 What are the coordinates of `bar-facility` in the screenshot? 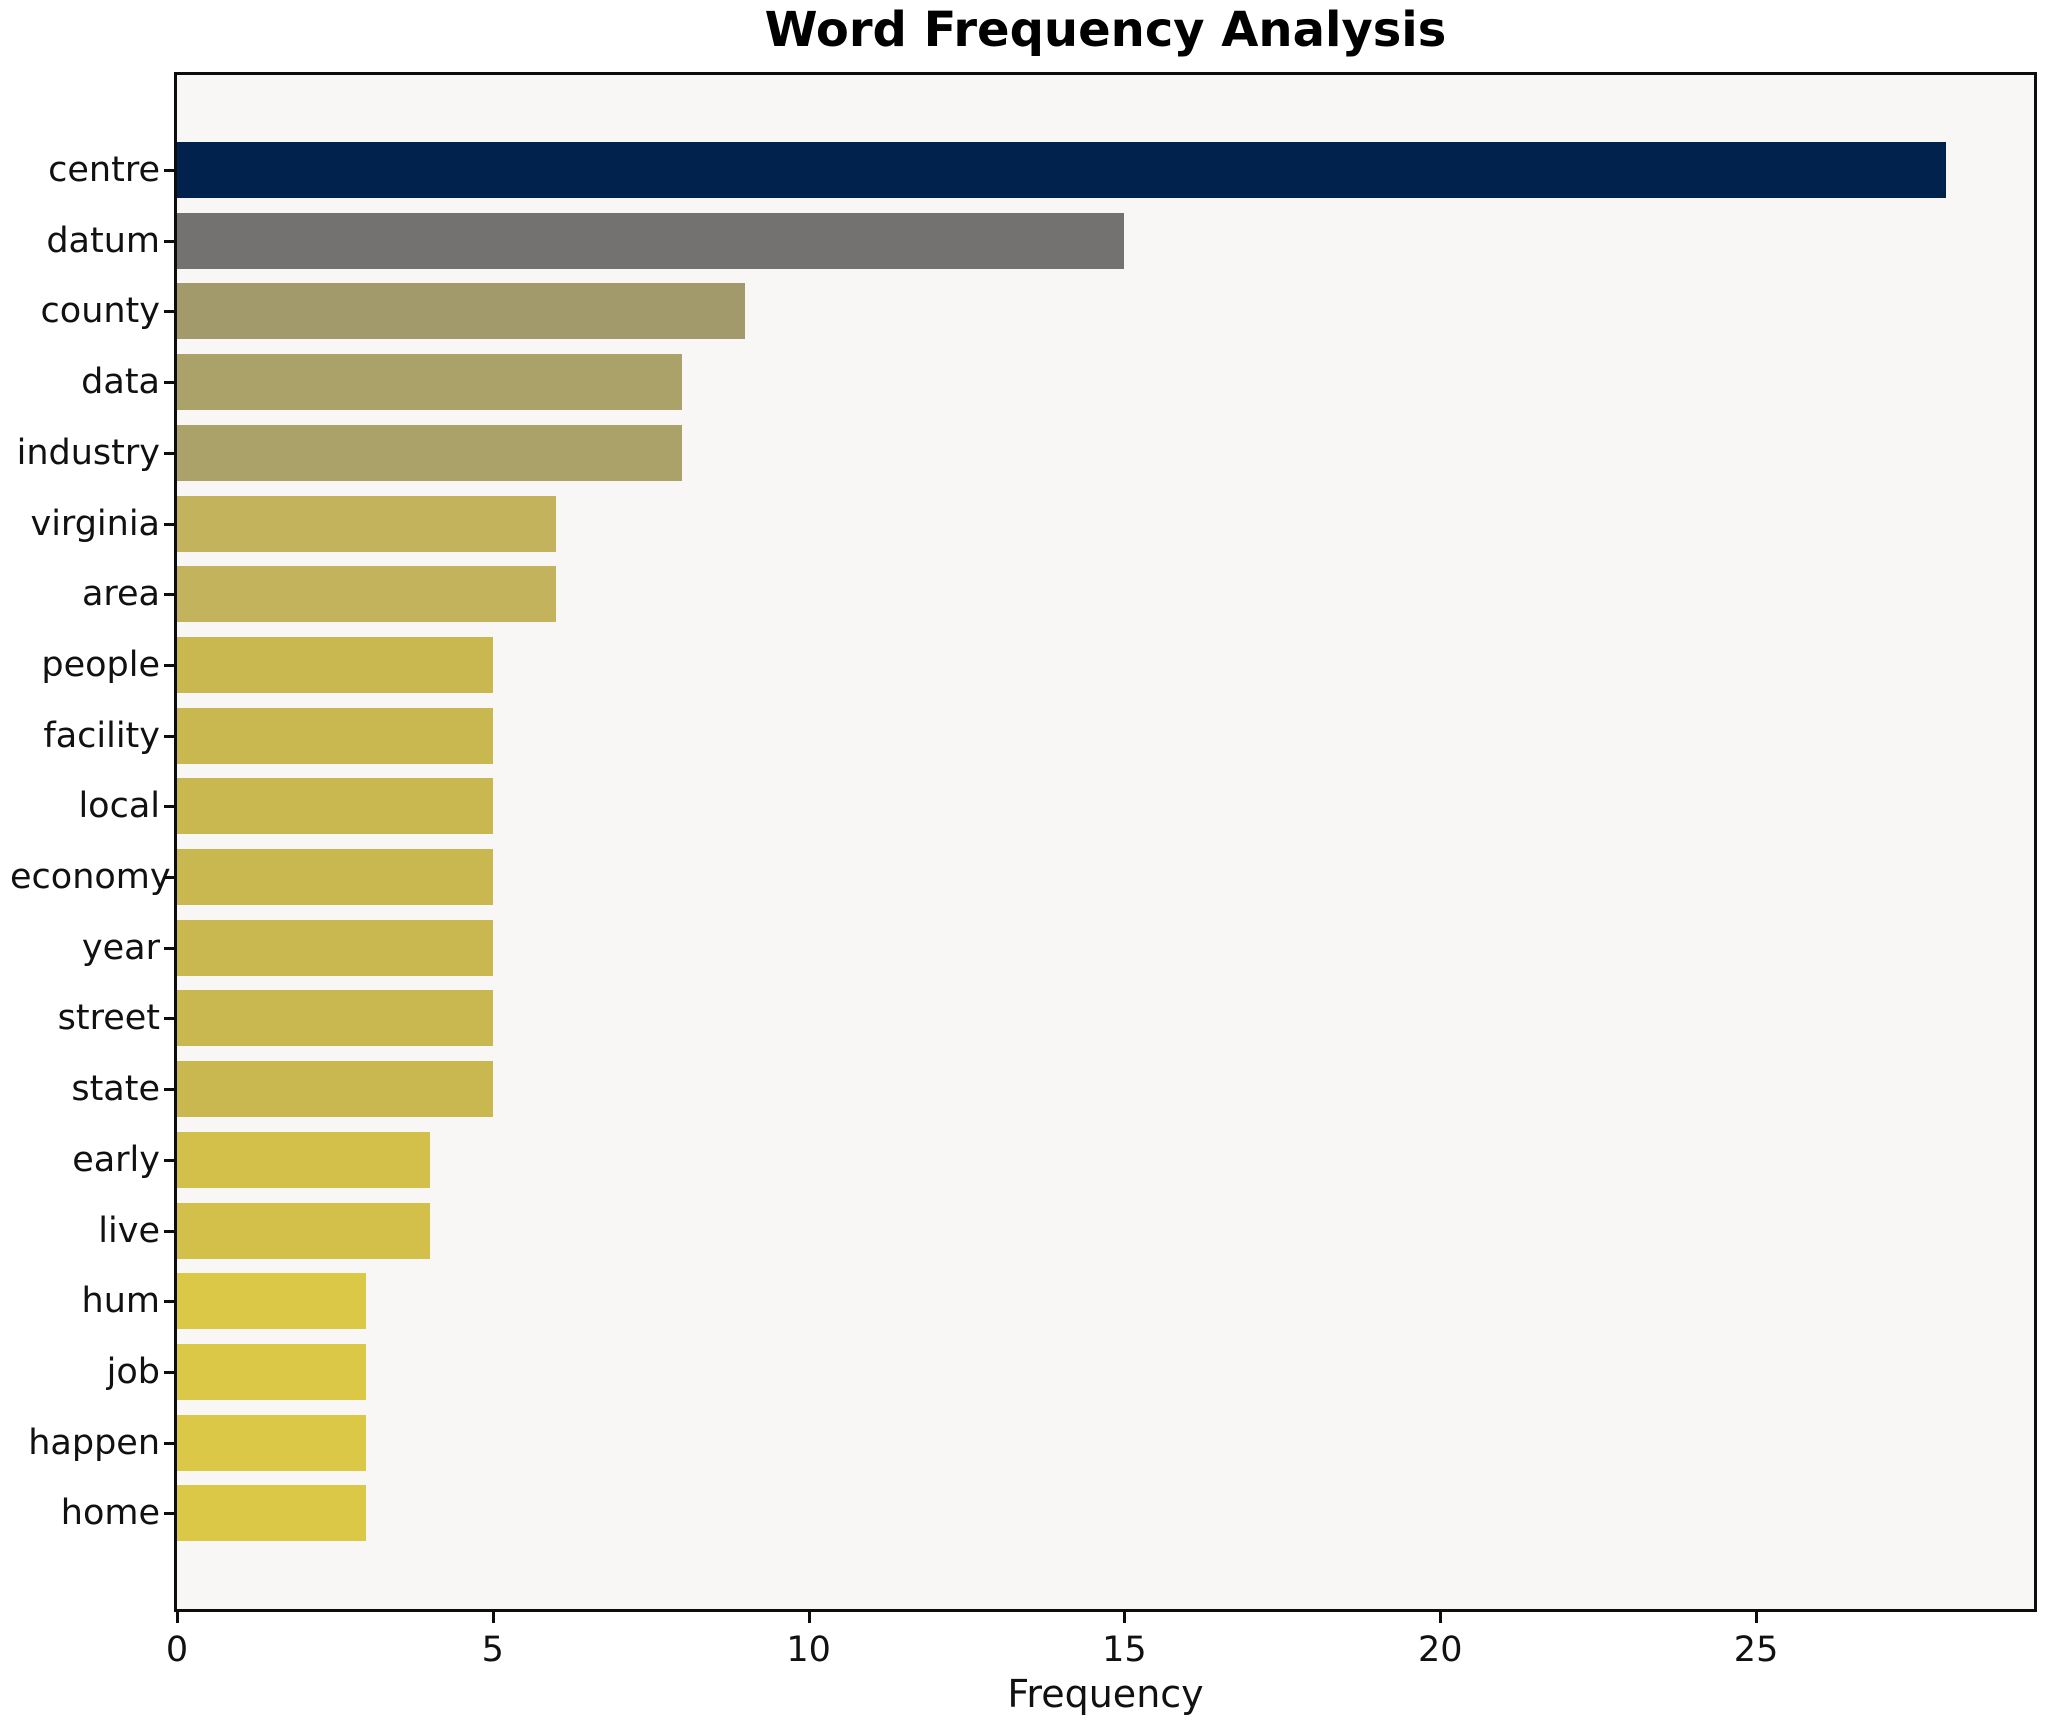 It's located at (335, 735).